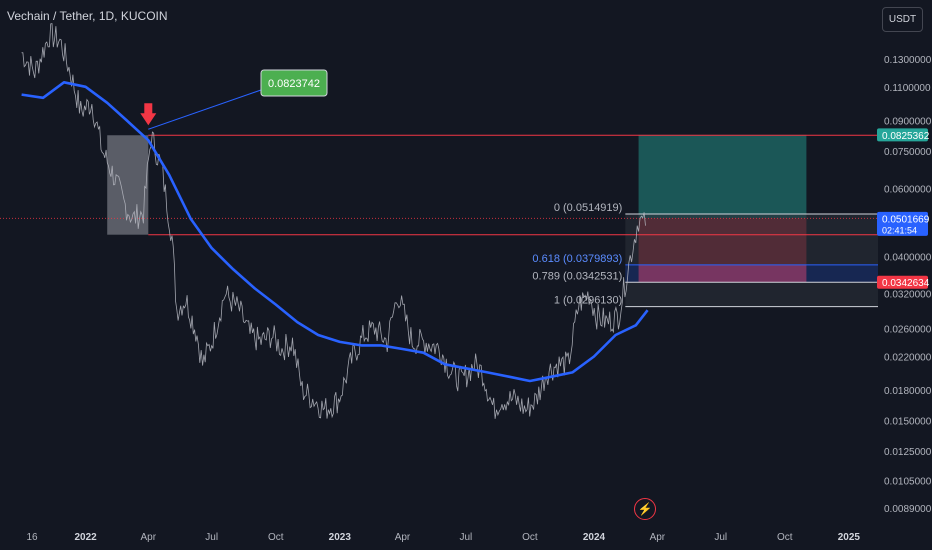  Describe the element at coordinates (906, 219) in the screenshot. I see `price-label: 0.0501669` at that location.